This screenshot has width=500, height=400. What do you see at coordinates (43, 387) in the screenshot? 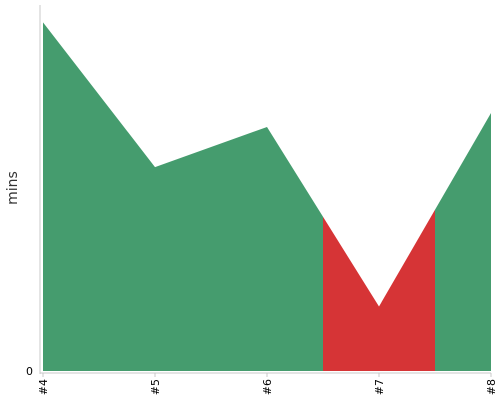
I see `x-tick-label: #4` at bounding box center [43, 387].